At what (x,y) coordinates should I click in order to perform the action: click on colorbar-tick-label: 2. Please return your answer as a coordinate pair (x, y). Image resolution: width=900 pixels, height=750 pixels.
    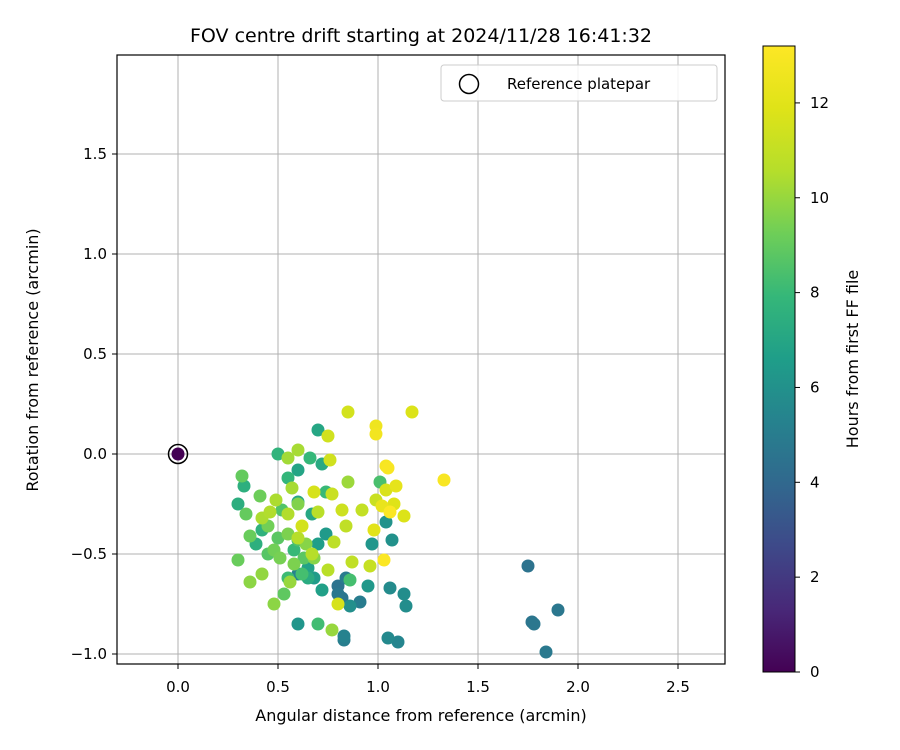
    Looking at the image, I should click on (815, 577).